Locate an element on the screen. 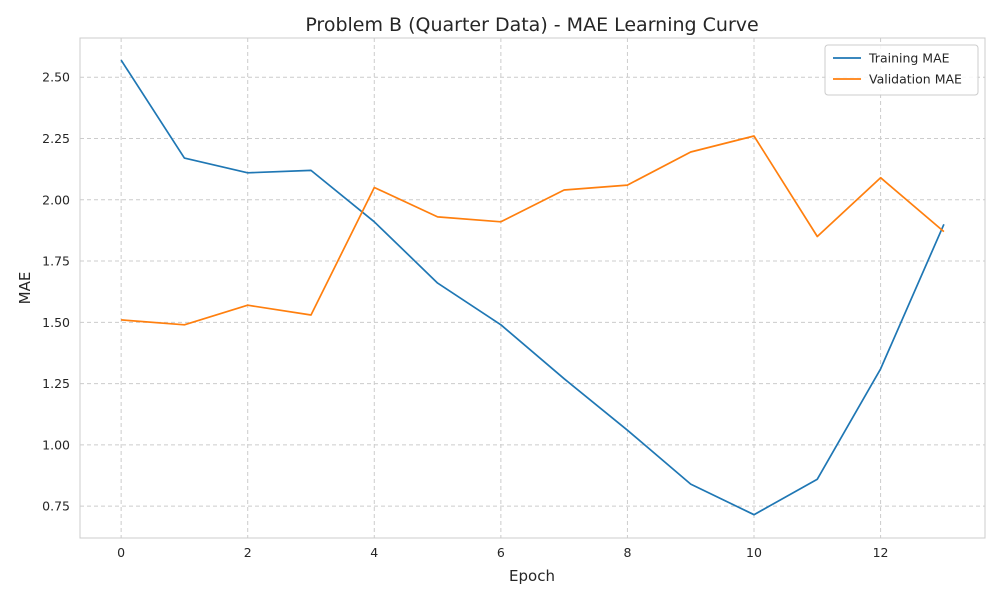  y-axis-ticks: 0.75 1.00 1.25 1.50 1.75 2.00 2.25 2.50 is located at coordinates (56, 292).